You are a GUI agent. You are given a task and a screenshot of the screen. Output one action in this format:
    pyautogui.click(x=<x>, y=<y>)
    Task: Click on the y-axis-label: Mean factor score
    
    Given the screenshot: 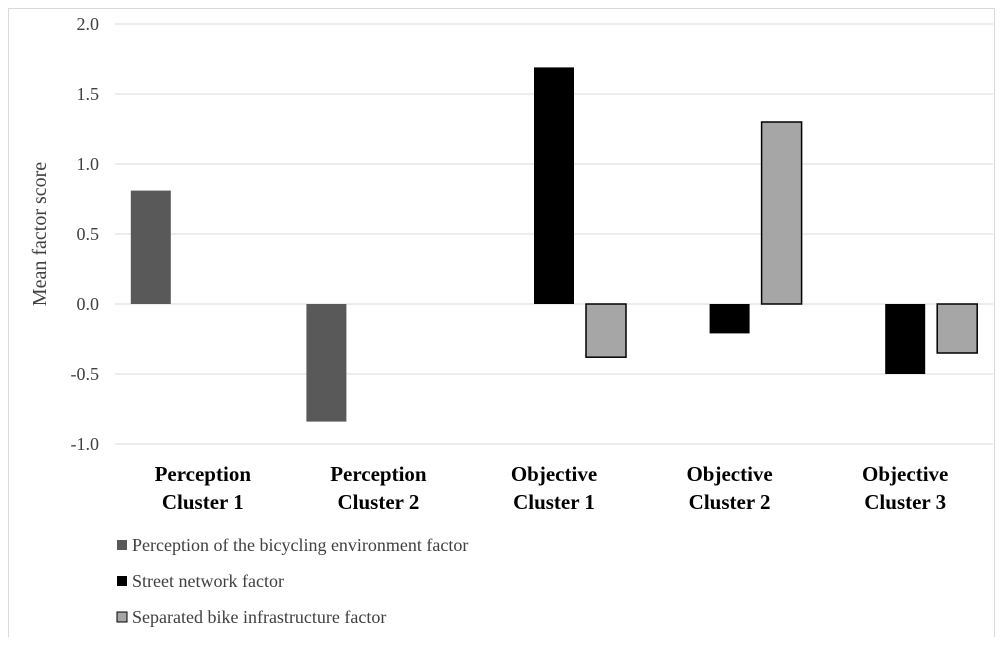 What is the action you would take?
    pyautogui.click(x=40, y=234)
    